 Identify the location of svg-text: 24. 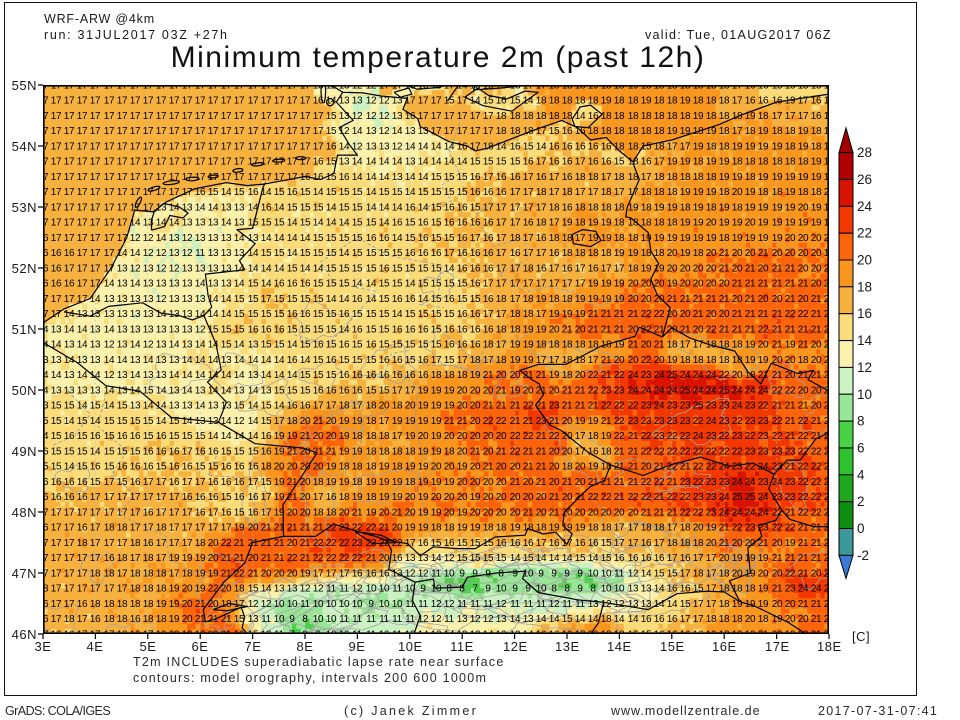
(763, 512).